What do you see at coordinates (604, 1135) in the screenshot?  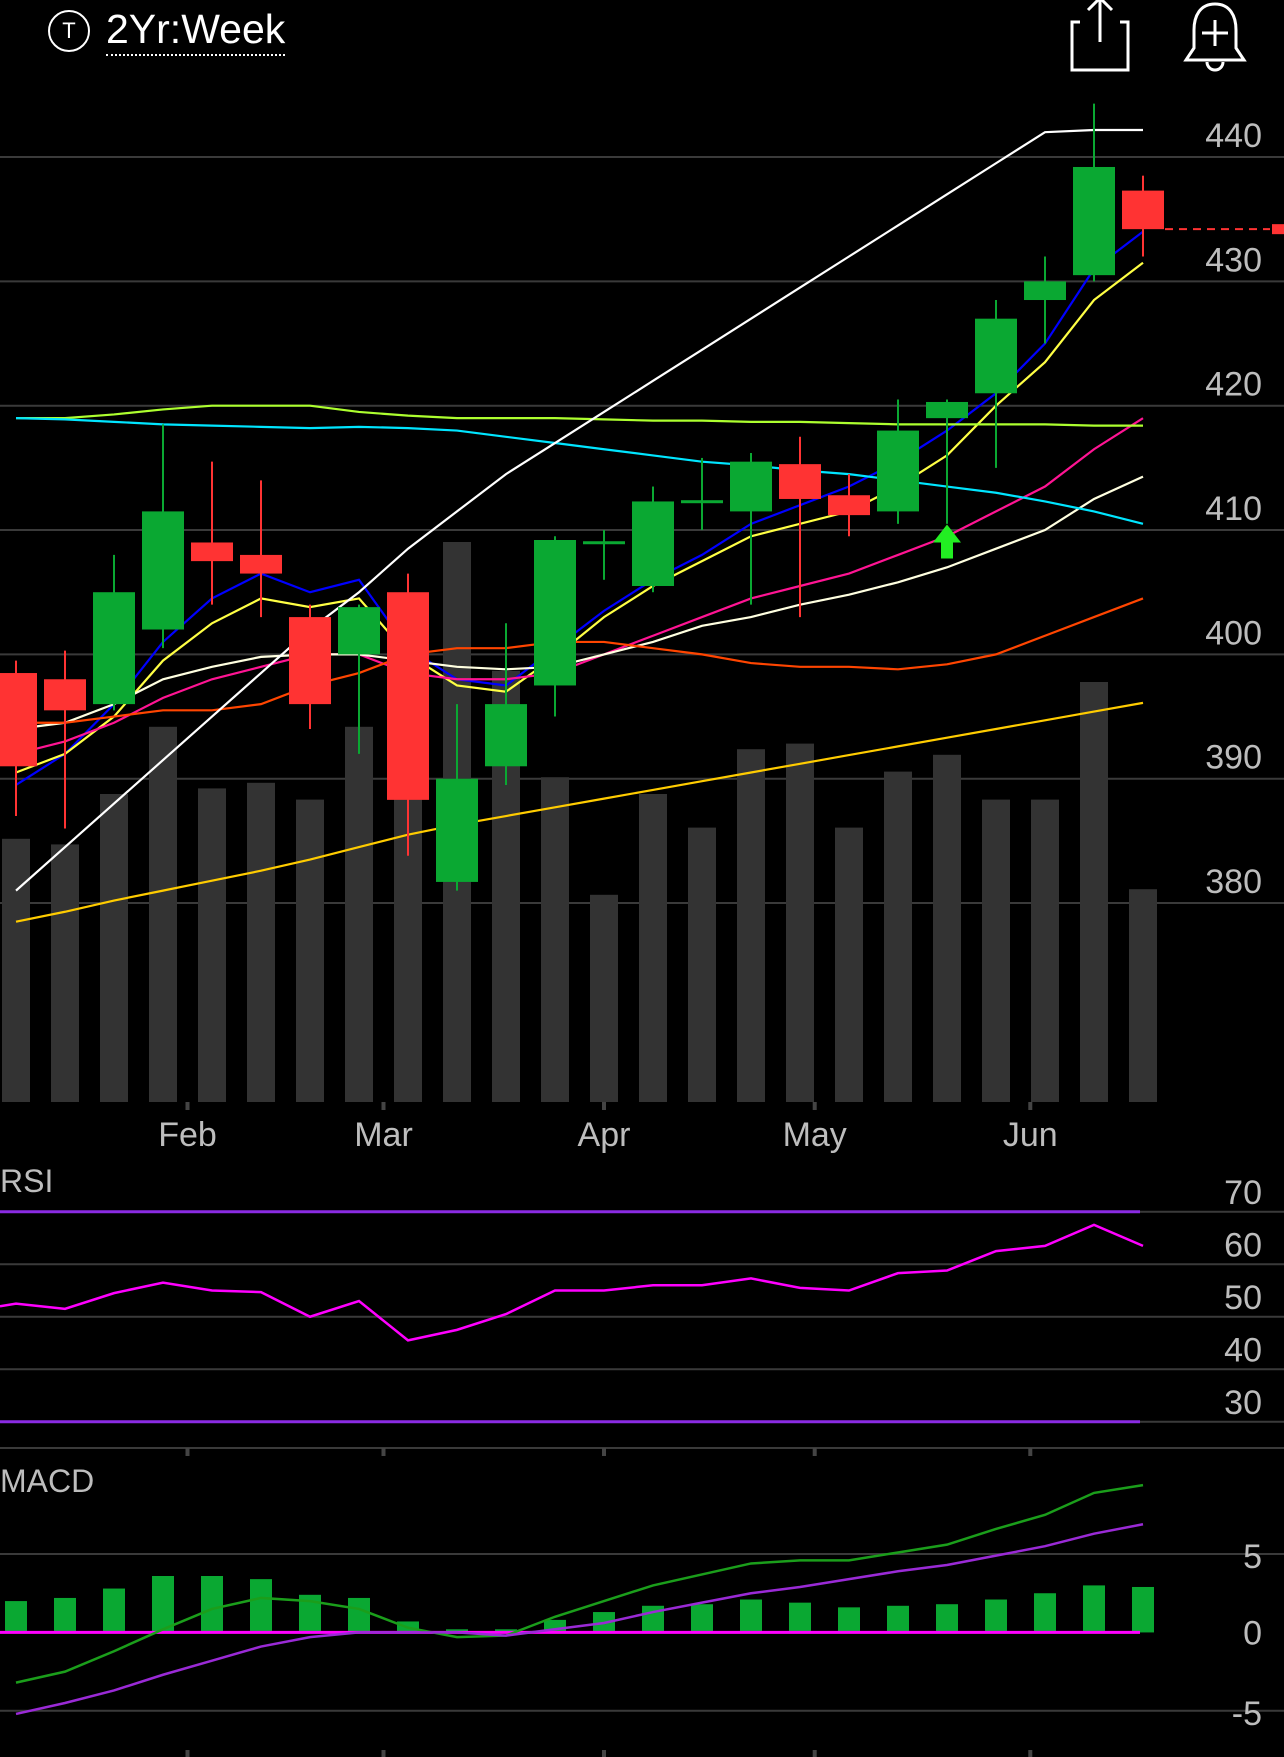 I see `x-axis-label: Apr` at bounding box center [604, 1135].